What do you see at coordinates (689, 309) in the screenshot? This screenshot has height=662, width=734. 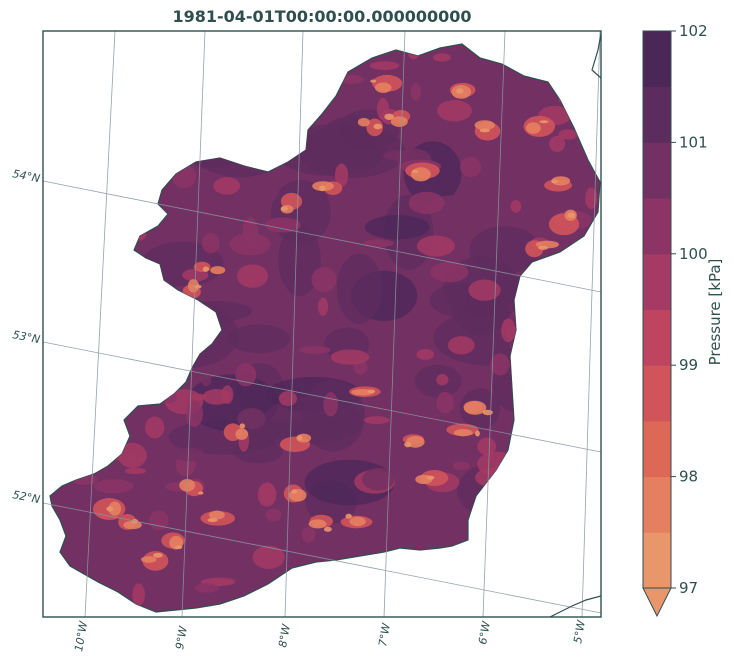 I see `colorbar-ticks: 102 101 100 99 98 97` at bounding box center [689, 309].